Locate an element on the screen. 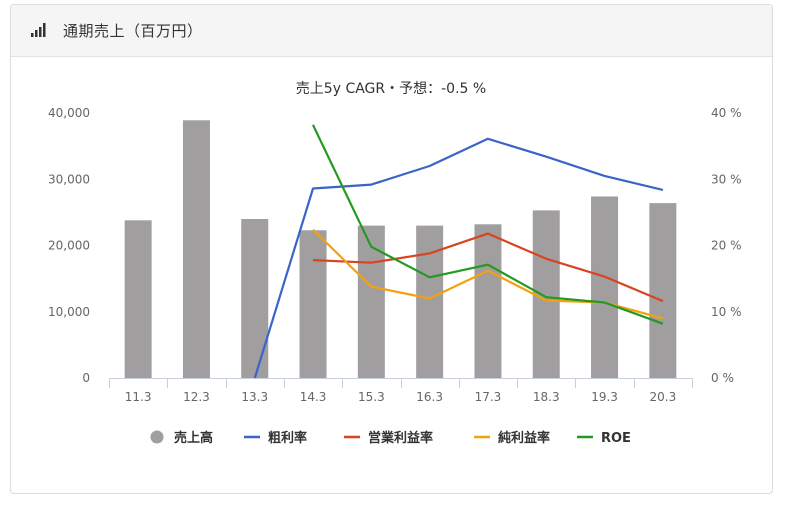 The width and height of the screenshot is (794, 506). legend-marker is located at coordinates (157, 437).